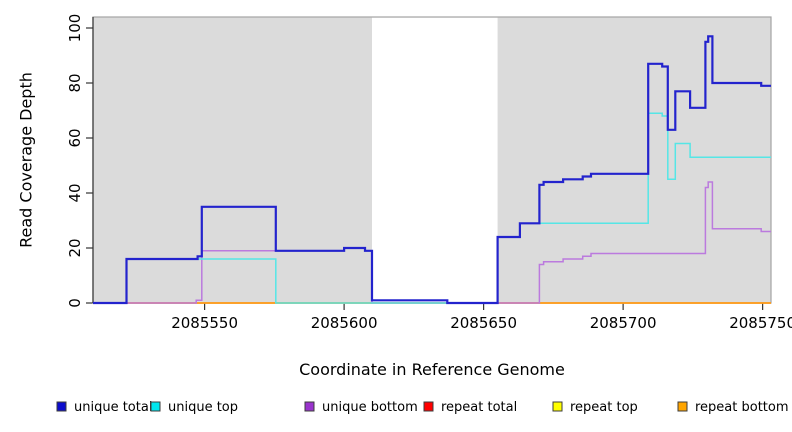 This screenshot has width=792, height=432. I want to click on legend-item-unique-top: unique top, so click(194, 407).